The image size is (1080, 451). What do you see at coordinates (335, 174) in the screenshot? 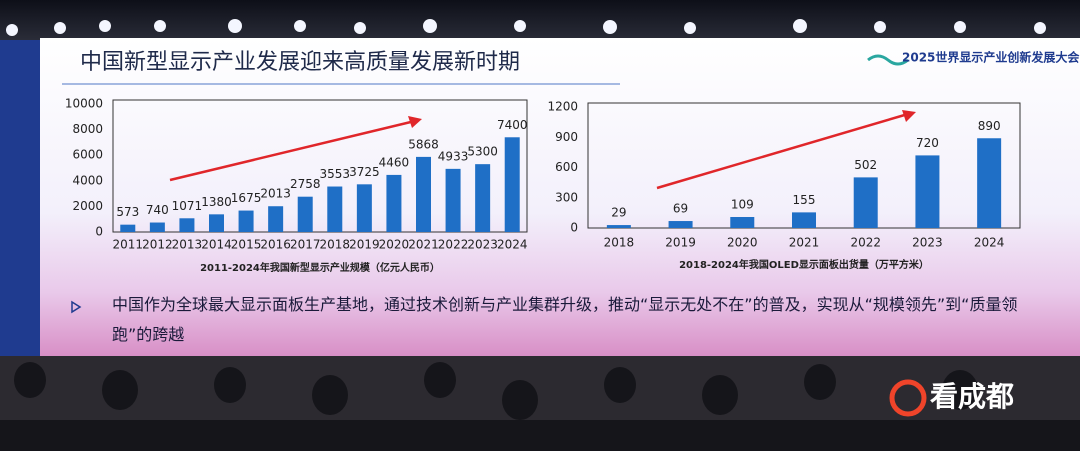
I see `value-label: 3553` at bounding box center [335, 174].